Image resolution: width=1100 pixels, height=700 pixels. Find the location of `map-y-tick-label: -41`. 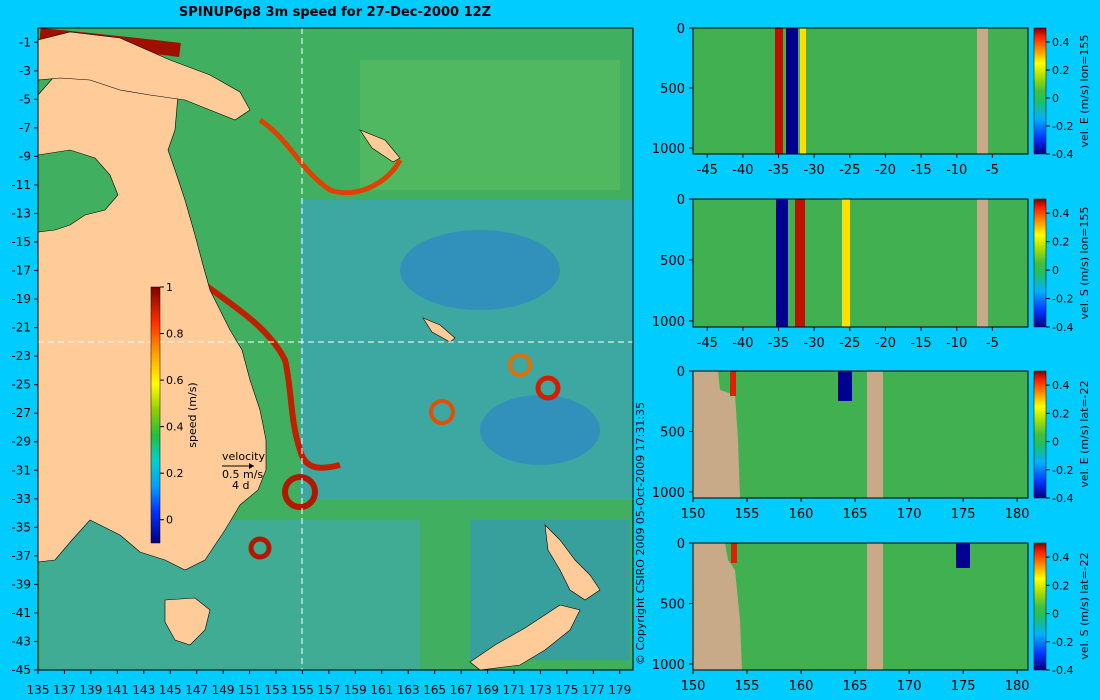

map-y-tick-label: -41 is located at coordinates (21, 613).